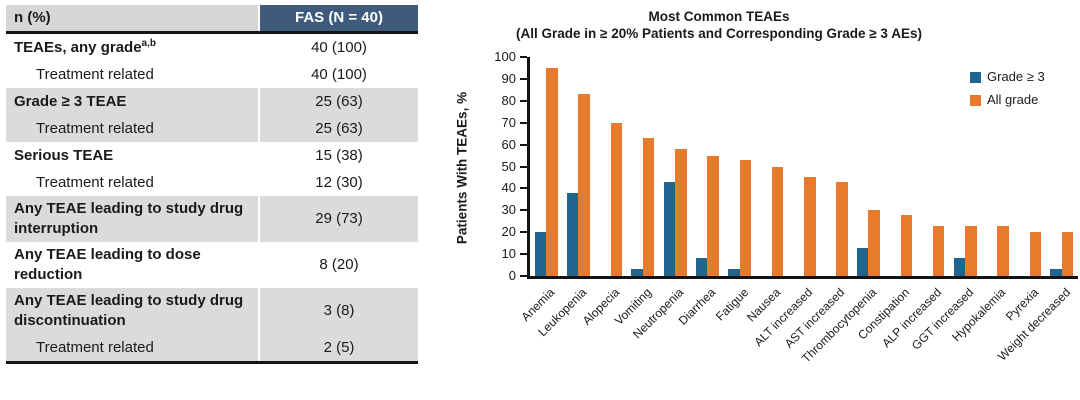 Image resolution: width=1080 pixels, height=400 pixels. I want to click on table-row: Treatment related 25 (63), so click(212, 128).